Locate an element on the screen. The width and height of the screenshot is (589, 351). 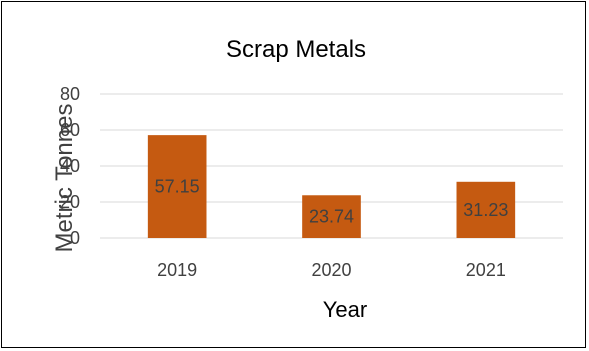
bar-value-label-2019: 57.15 is located at coordinates (177, 187).